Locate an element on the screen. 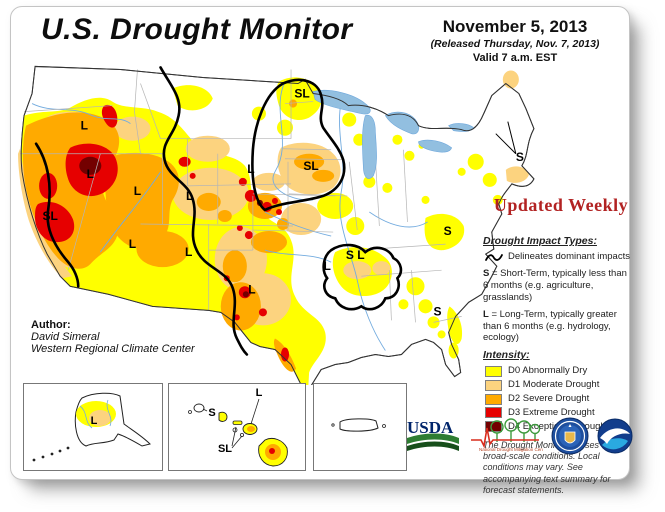 The image size is (665, 512). map-label-arizona: L is located at coordinates (132, 244).